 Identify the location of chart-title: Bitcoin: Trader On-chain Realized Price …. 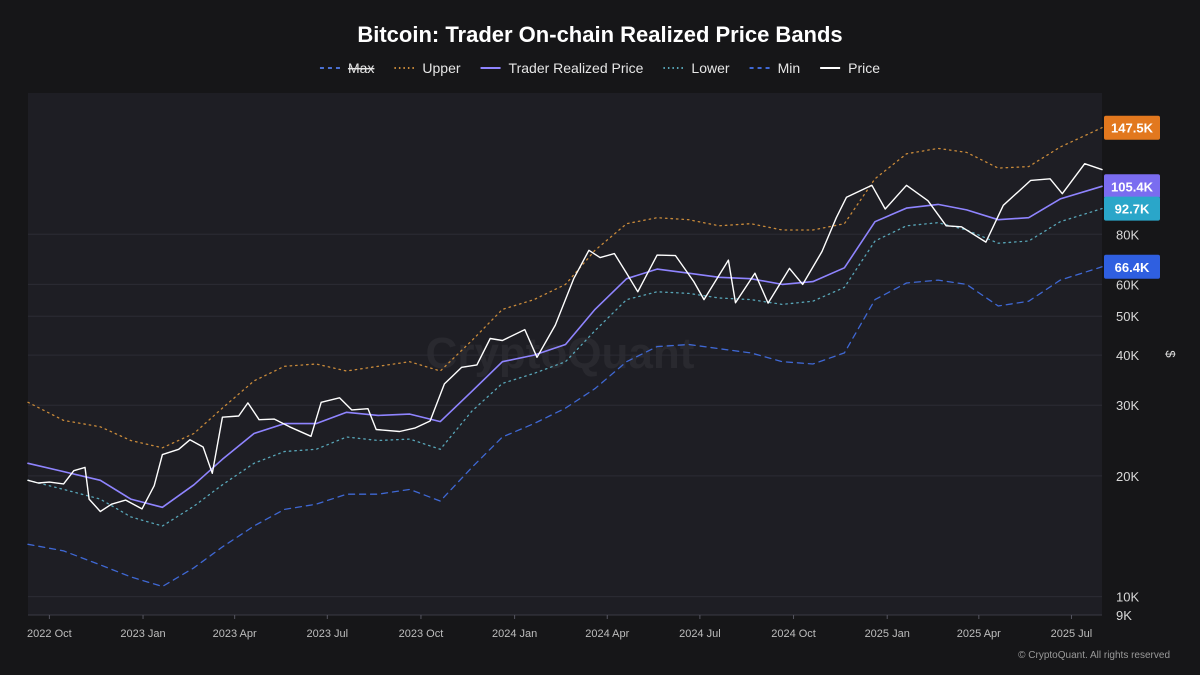
(599, 34).